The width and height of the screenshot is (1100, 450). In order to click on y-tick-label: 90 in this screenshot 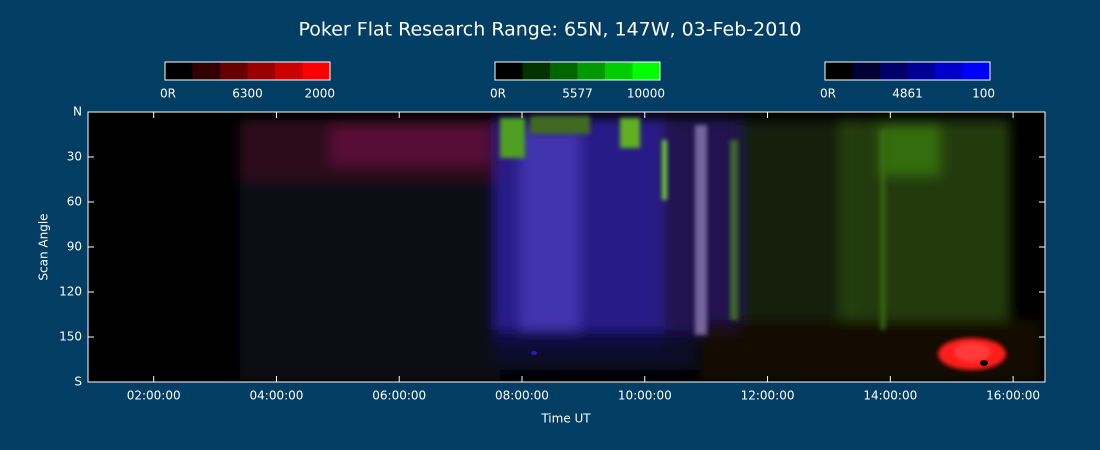, I will do `click(74, 247)`.